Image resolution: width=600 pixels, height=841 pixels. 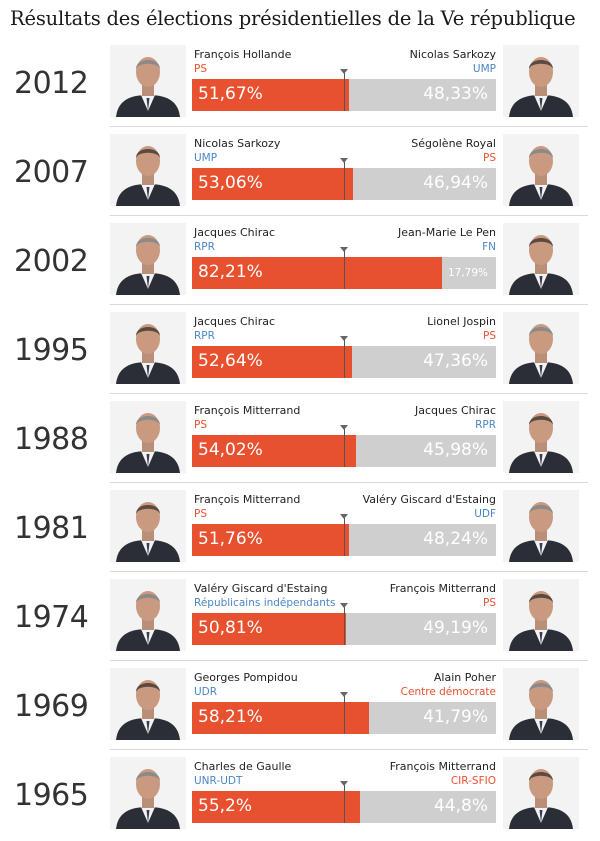 What do you see at coordinates (453, 143) in the screenshot?
I see `right-candidate-name: Ségolène Royal` at bounding box center [453, 143].